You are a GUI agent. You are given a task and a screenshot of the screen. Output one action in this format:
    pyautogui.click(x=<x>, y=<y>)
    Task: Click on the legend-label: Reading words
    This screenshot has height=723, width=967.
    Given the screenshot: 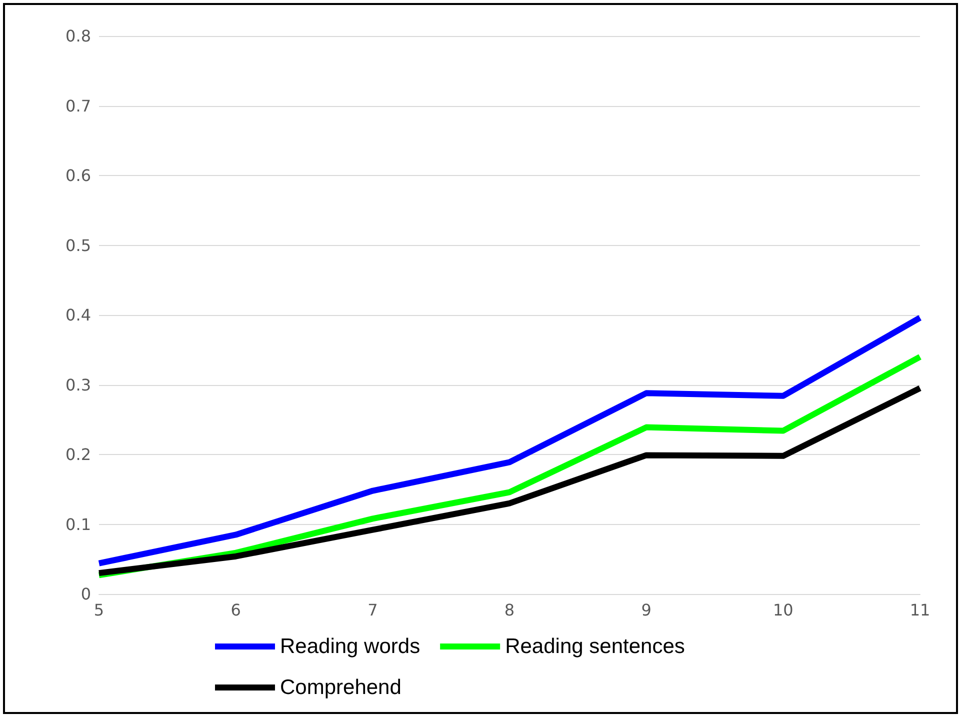 What is the action you would take?
    pyautogui.click(x=350, y=646)
    